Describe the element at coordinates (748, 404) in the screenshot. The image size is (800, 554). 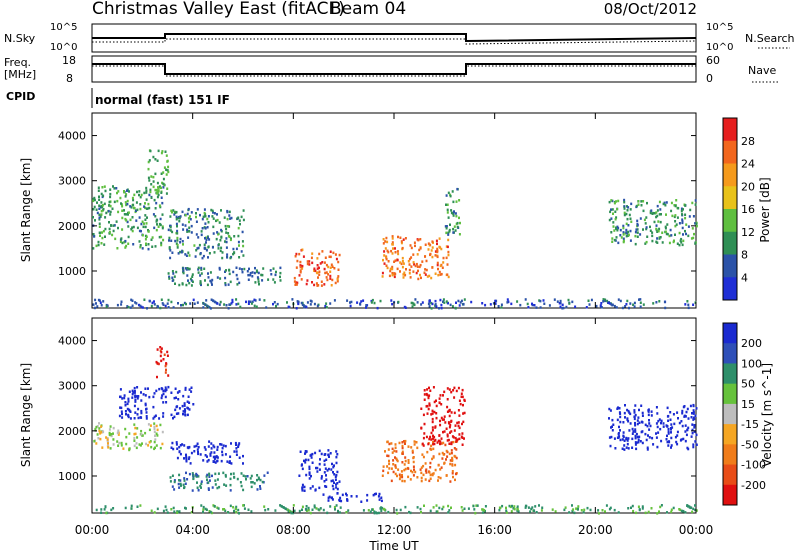
I see `velocity-colorbar-tick: 15` at that location.